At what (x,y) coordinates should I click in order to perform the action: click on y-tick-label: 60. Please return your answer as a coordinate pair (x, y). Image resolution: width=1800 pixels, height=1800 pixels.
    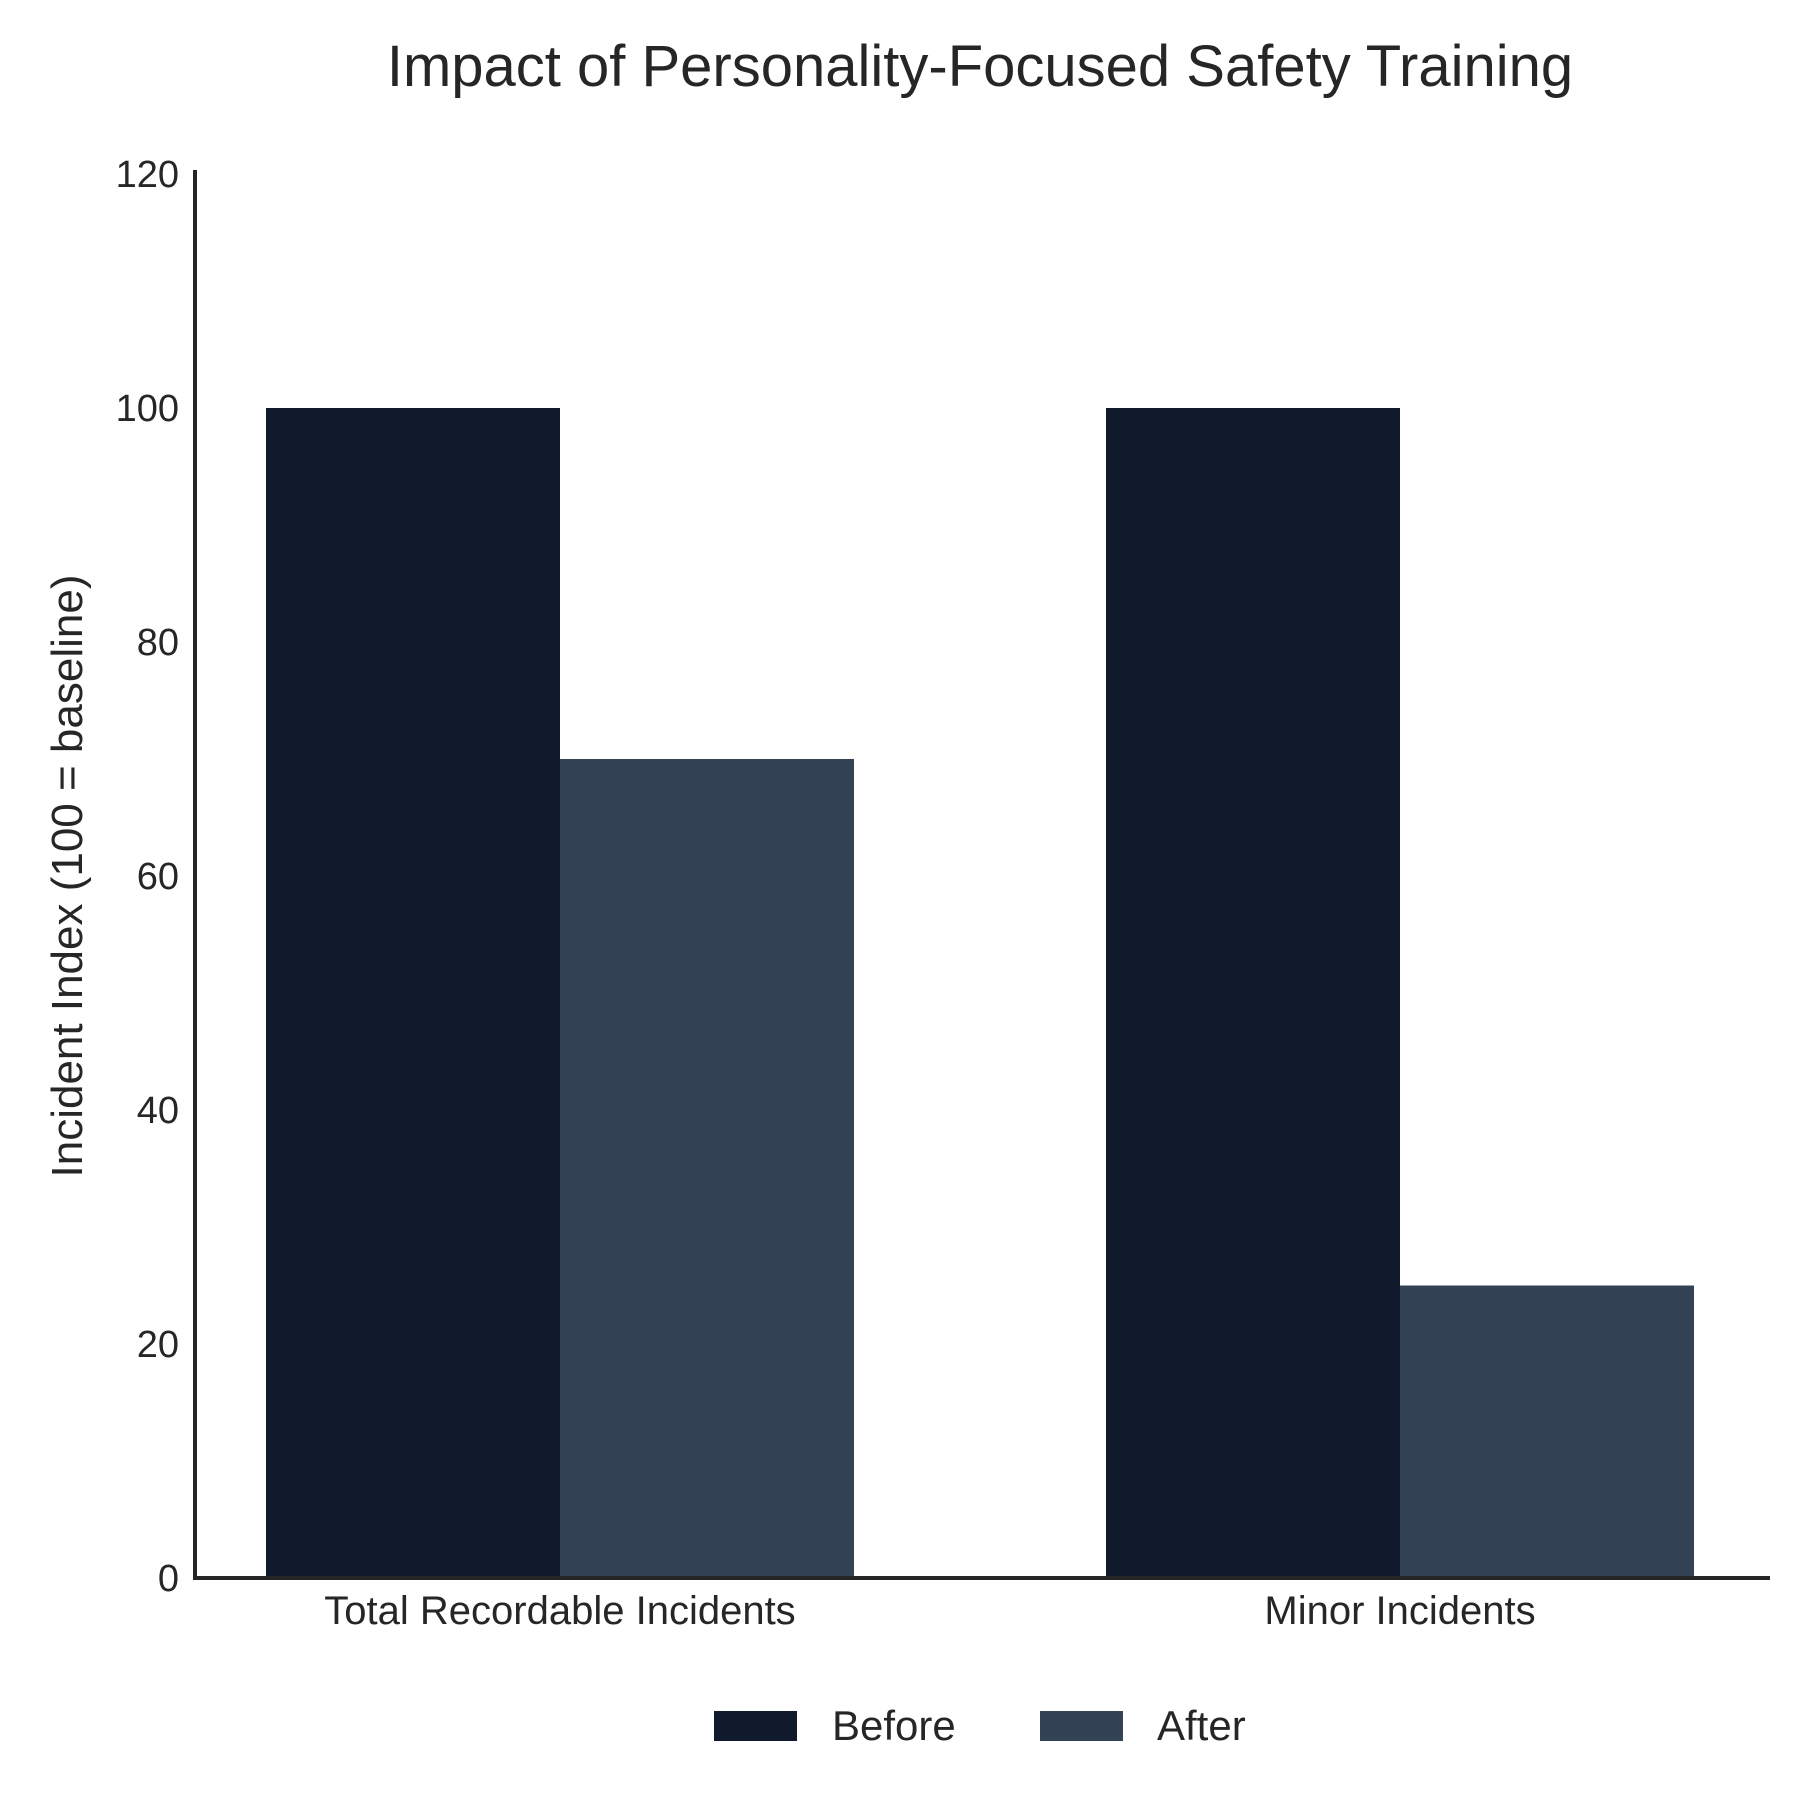
    Looking at the image, I should click on (158, 877).